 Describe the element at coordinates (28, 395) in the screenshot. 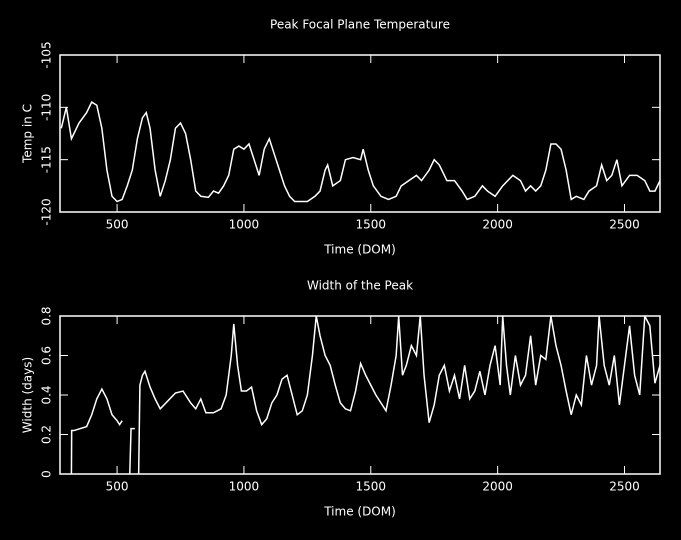

I see `y-axis-label: Width (days)` at that location.